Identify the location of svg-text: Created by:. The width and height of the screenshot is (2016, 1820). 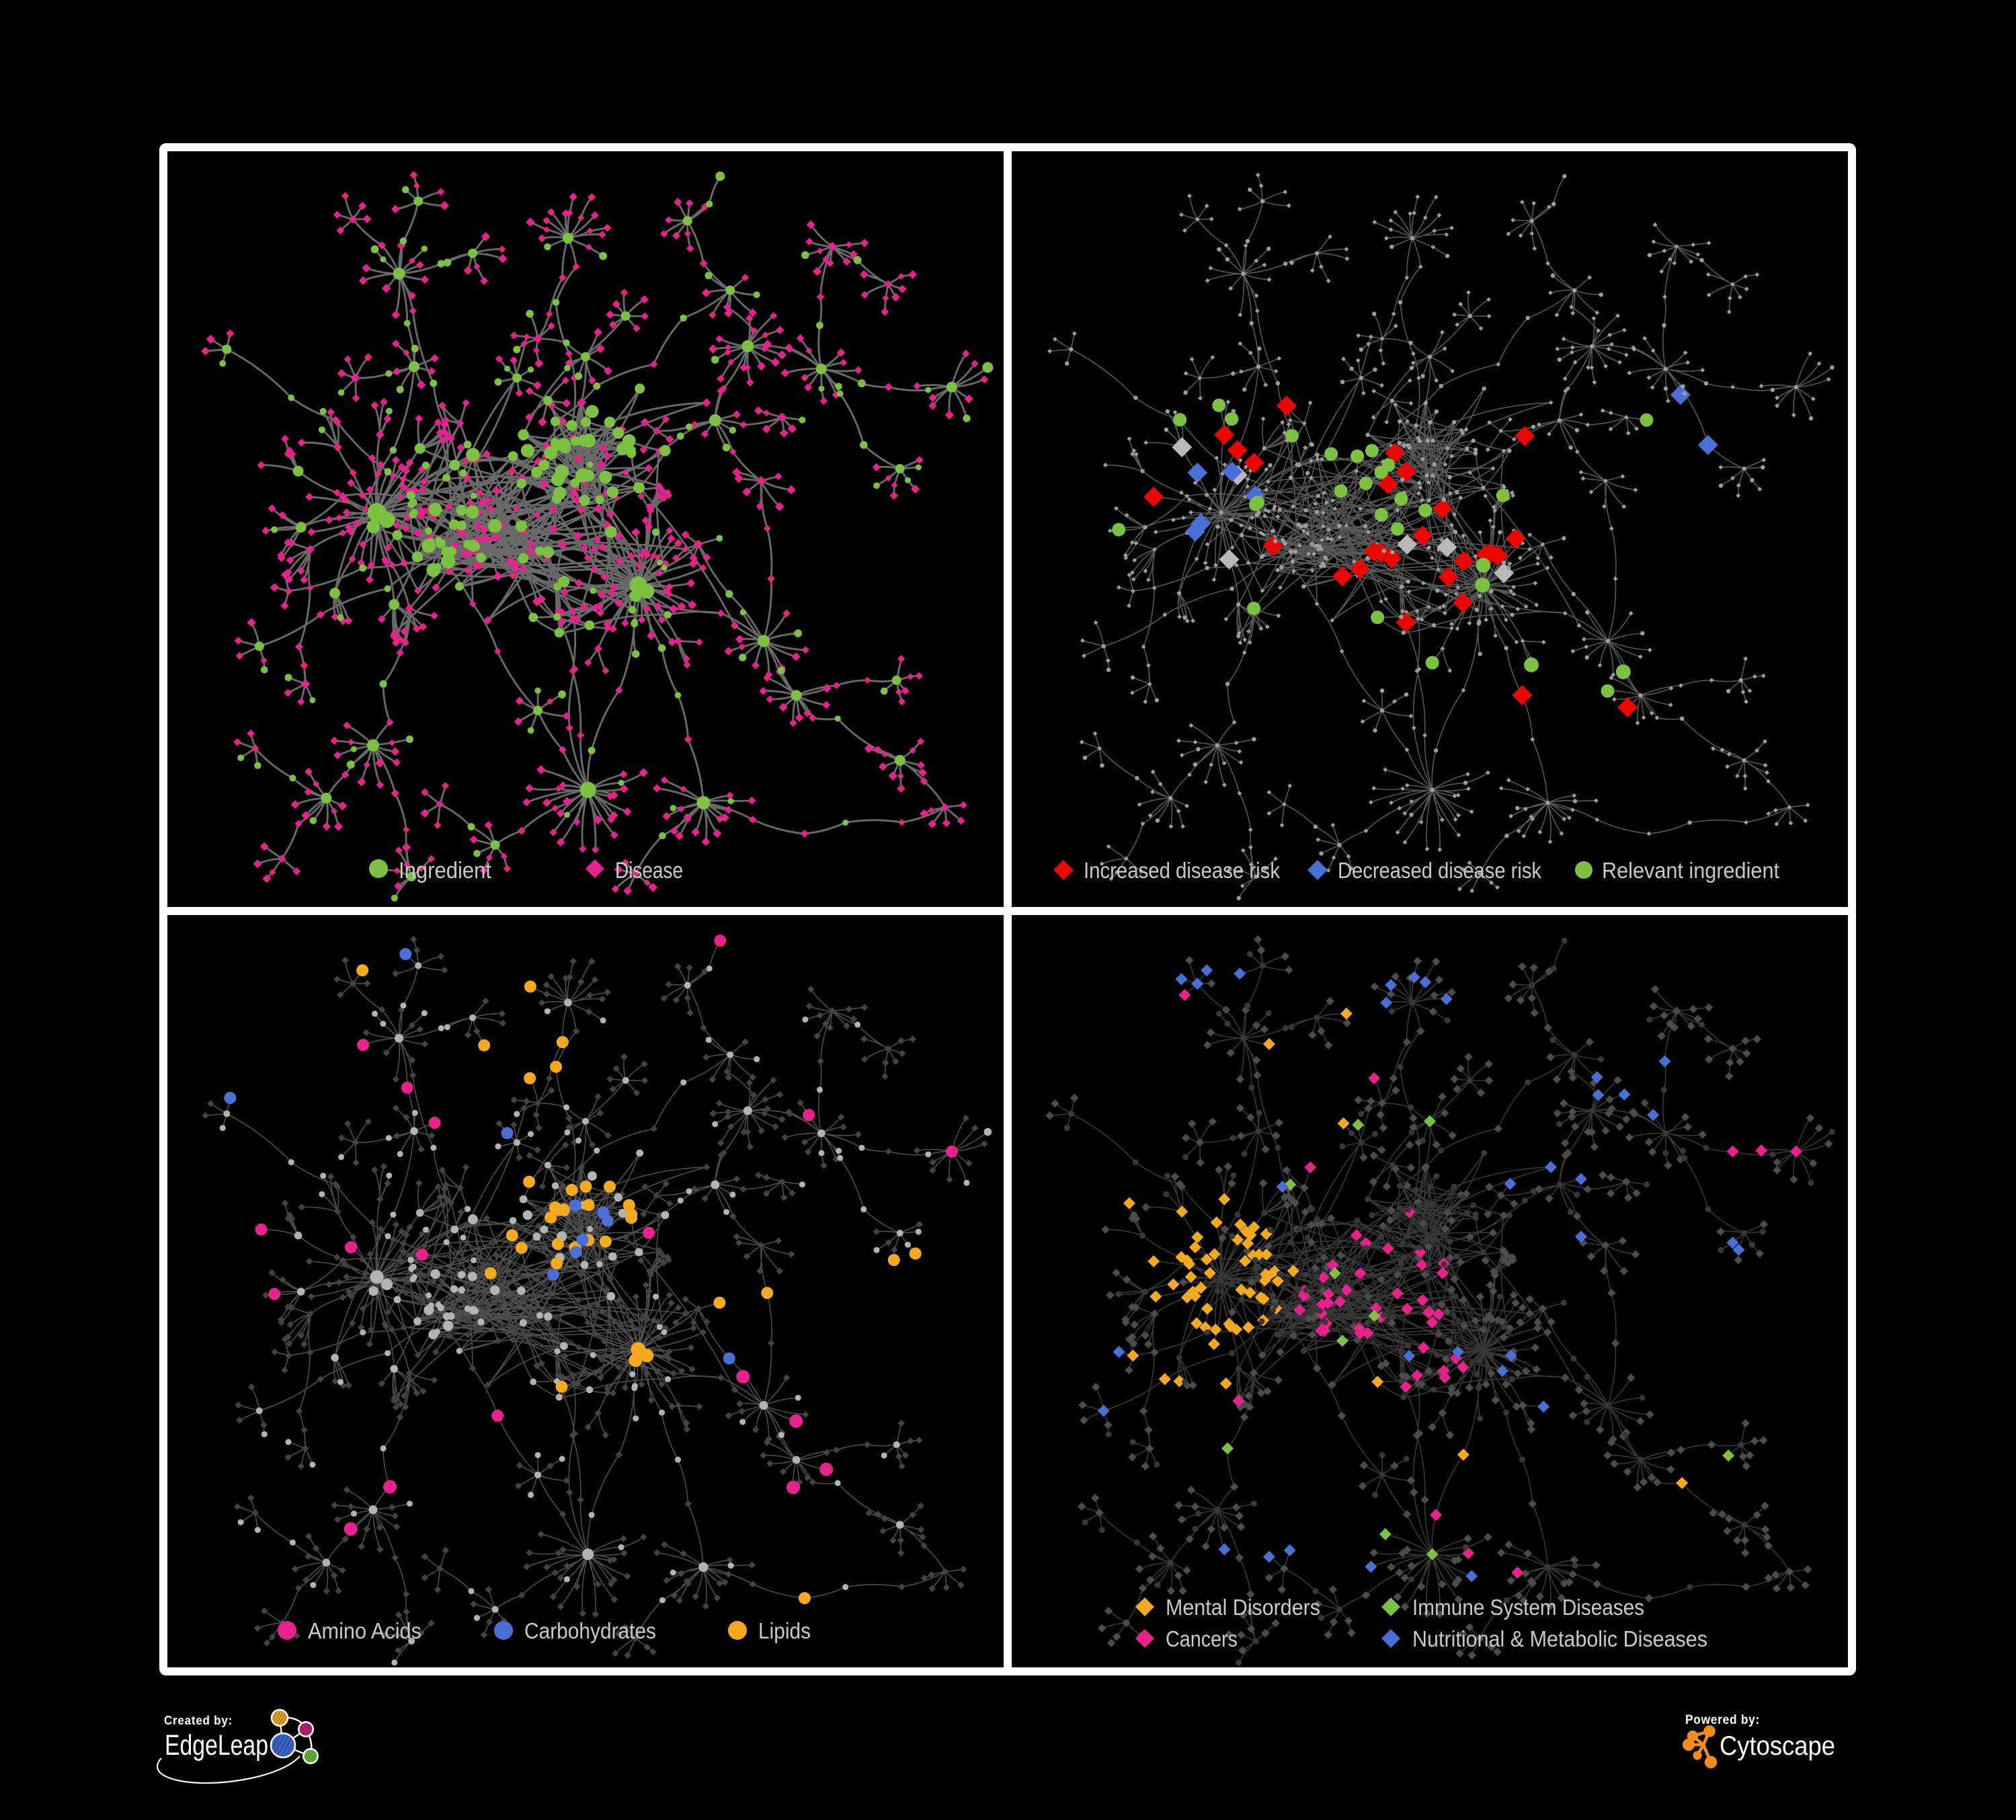
(198, 1720).